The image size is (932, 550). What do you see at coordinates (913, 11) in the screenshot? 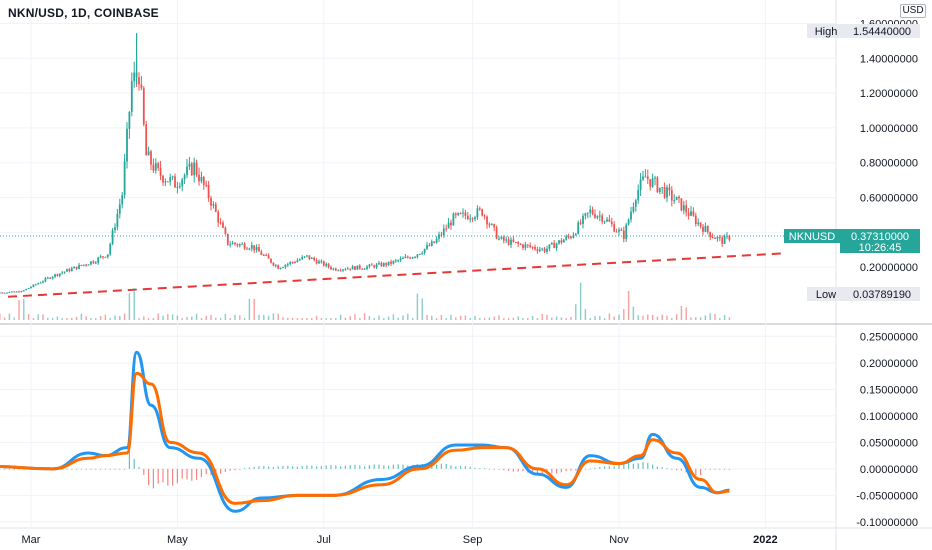
I see `currency-badge: USD` at bounding box center [913, 11].